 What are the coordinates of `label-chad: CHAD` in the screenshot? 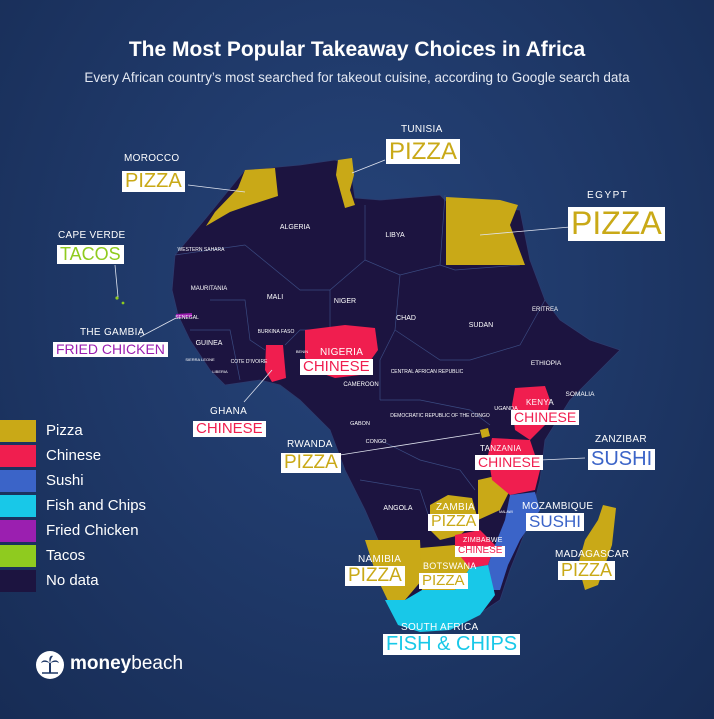 It's located at (406, 318).